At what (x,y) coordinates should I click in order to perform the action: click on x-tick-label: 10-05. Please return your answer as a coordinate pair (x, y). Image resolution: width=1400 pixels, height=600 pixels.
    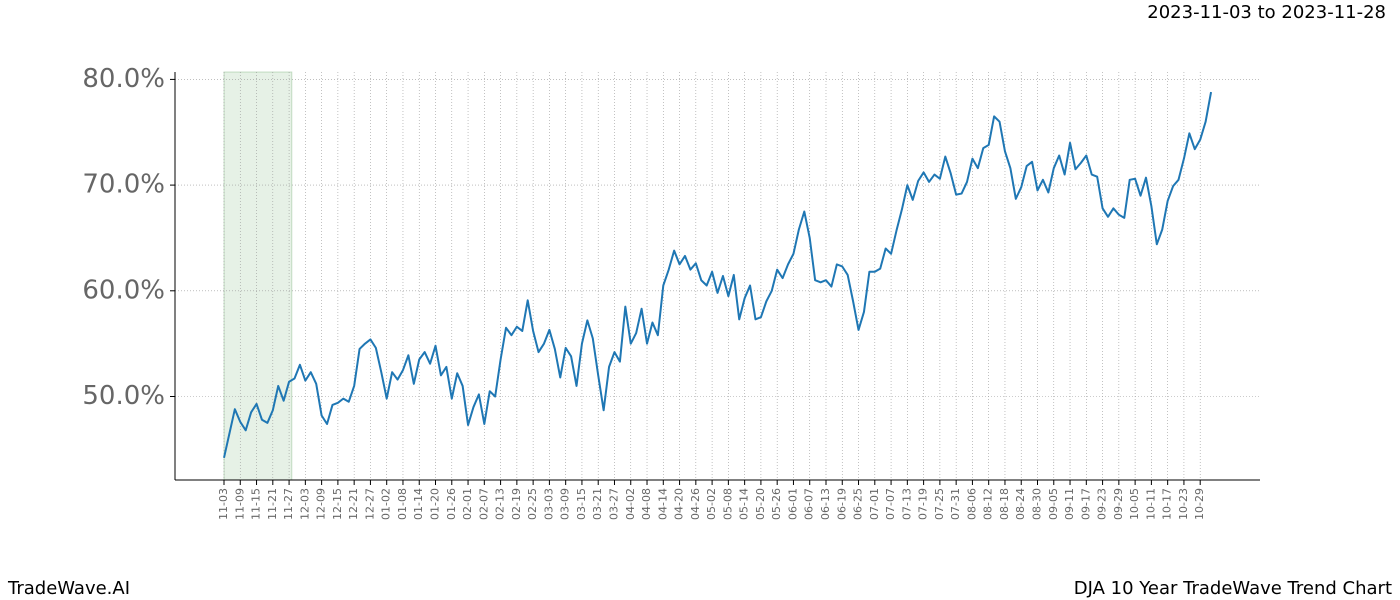
    Looking at the image, I should click on (1134, 504).